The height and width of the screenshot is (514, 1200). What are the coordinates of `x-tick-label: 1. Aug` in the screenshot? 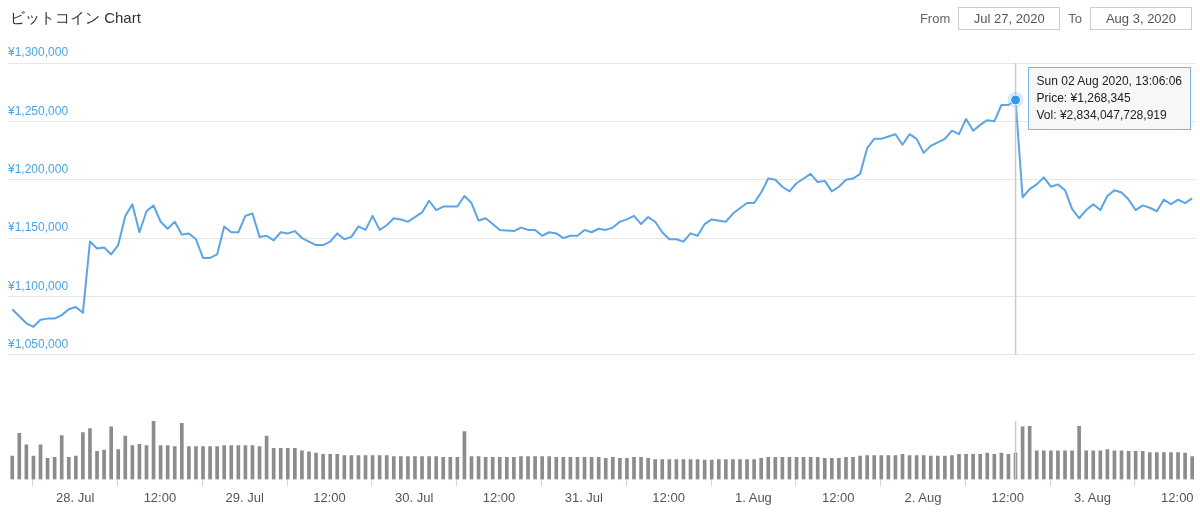 It's located at (753, 497).